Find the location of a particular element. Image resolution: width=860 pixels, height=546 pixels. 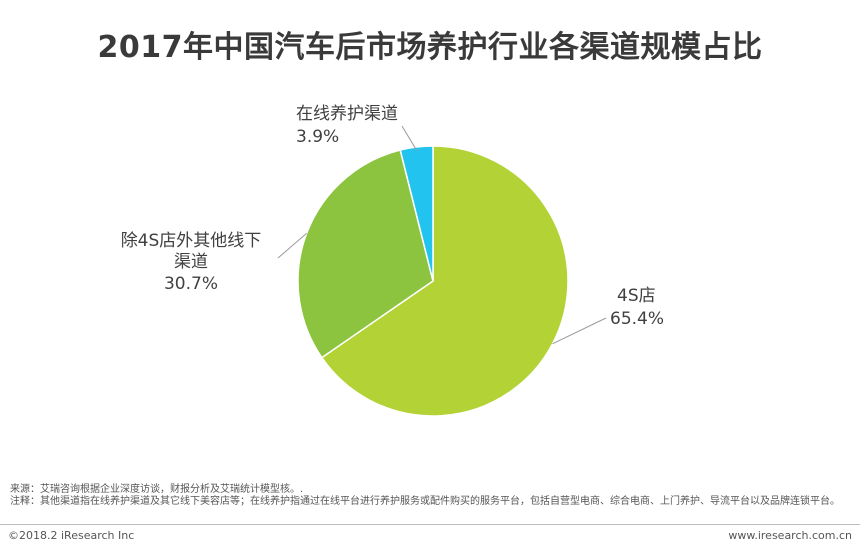

slice-label-offline-name-line2: 渠道 is located at coordinates (191, 262).